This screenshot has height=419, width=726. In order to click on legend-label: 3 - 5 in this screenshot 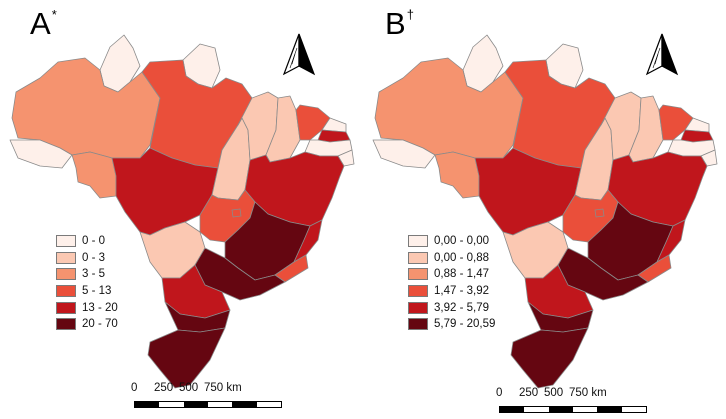, I will do `click(94, 274)`.